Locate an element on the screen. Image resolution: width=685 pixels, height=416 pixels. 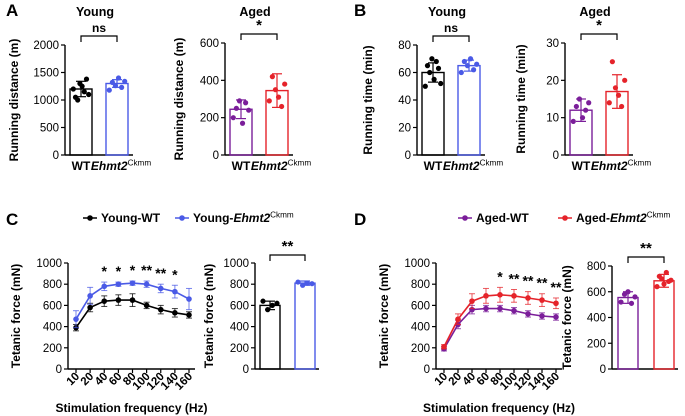
panel-letter-a: A is located at coordinates (12, 10).